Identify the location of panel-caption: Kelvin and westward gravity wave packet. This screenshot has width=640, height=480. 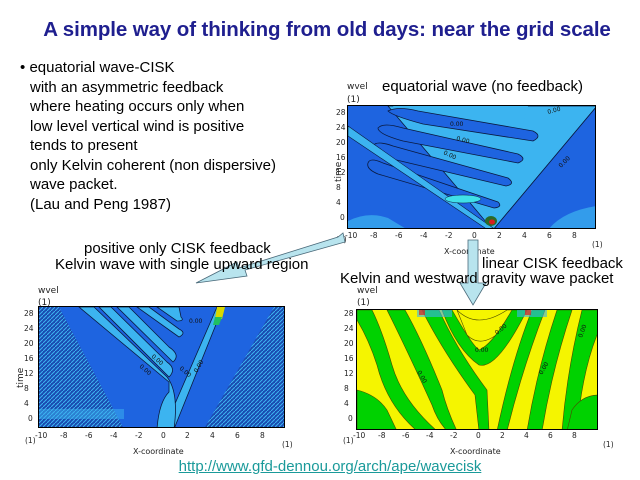
(477, 278).